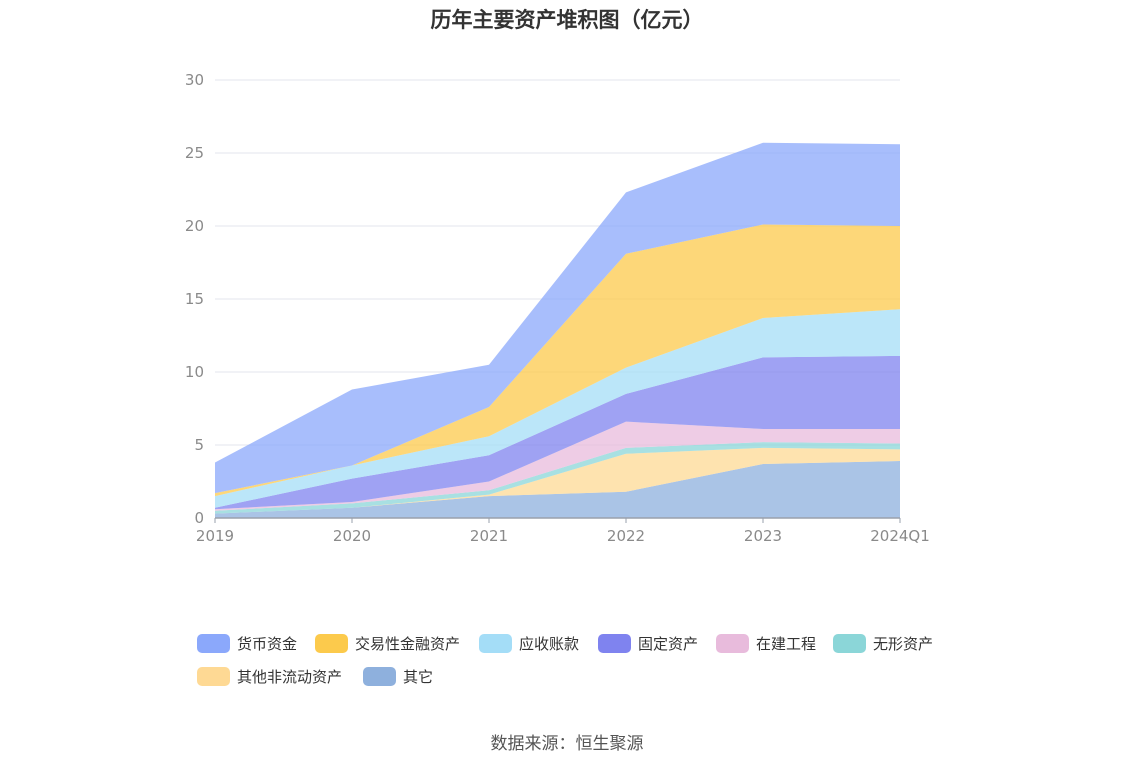 The width and height of the screenshot is (1134, 766). I want to click on data-source: 数据来源：恒生聚源, so click(567, 744).